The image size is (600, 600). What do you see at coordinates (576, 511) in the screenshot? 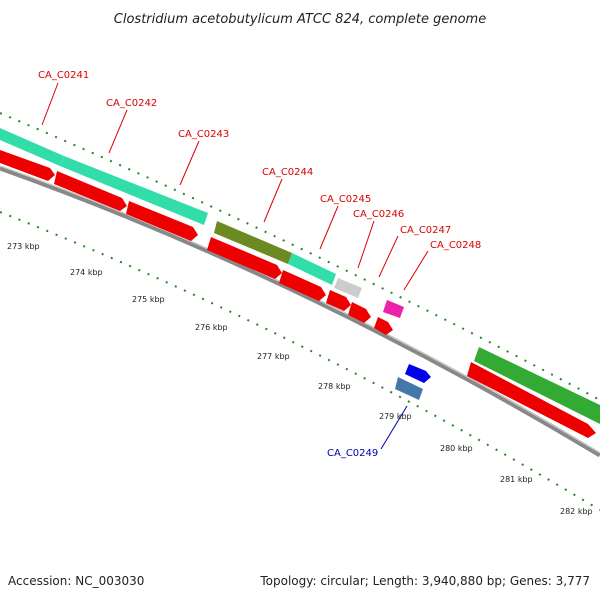
I see `tick-label: 282 kbp` at bounding box center [576, 511].